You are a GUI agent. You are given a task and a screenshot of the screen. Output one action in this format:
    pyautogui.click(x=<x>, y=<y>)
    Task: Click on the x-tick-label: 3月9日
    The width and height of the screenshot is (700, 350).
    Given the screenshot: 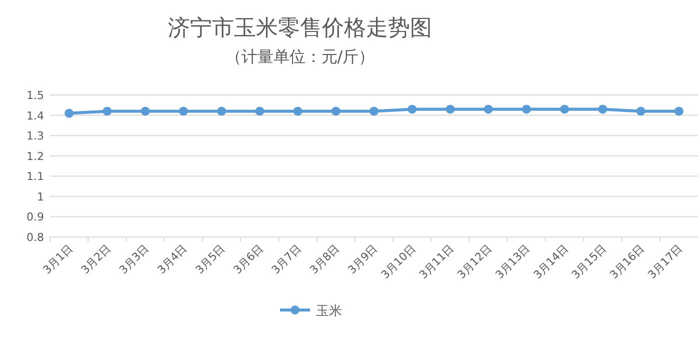 What is the action you would take?
    pyautogui.click(x=362, y=259)
    